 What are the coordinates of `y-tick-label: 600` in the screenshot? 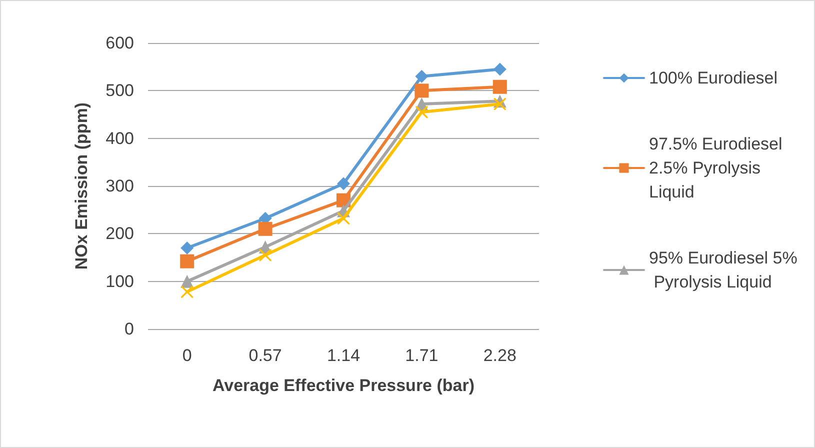 It's located at (120, 43).